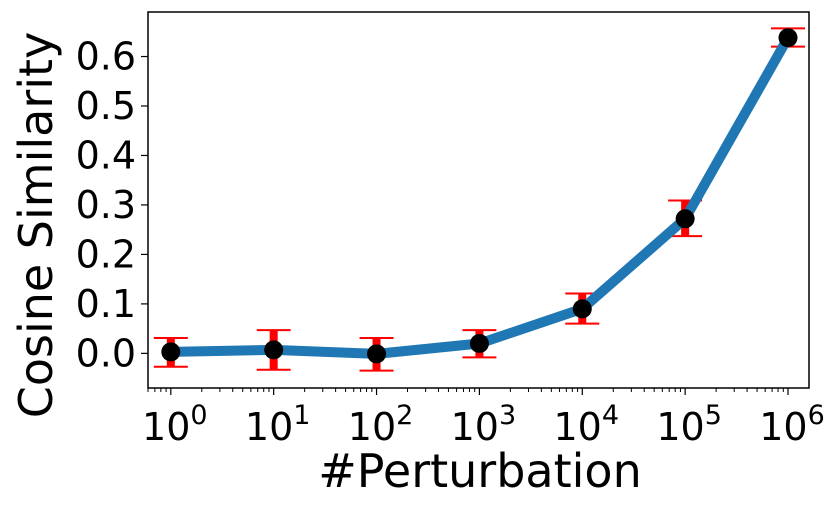 This screenshot has width=831, height=514. Describe the element at coordinates (106, 254) in the screenshot. I see `y-tick-label: 0.2` at that location.